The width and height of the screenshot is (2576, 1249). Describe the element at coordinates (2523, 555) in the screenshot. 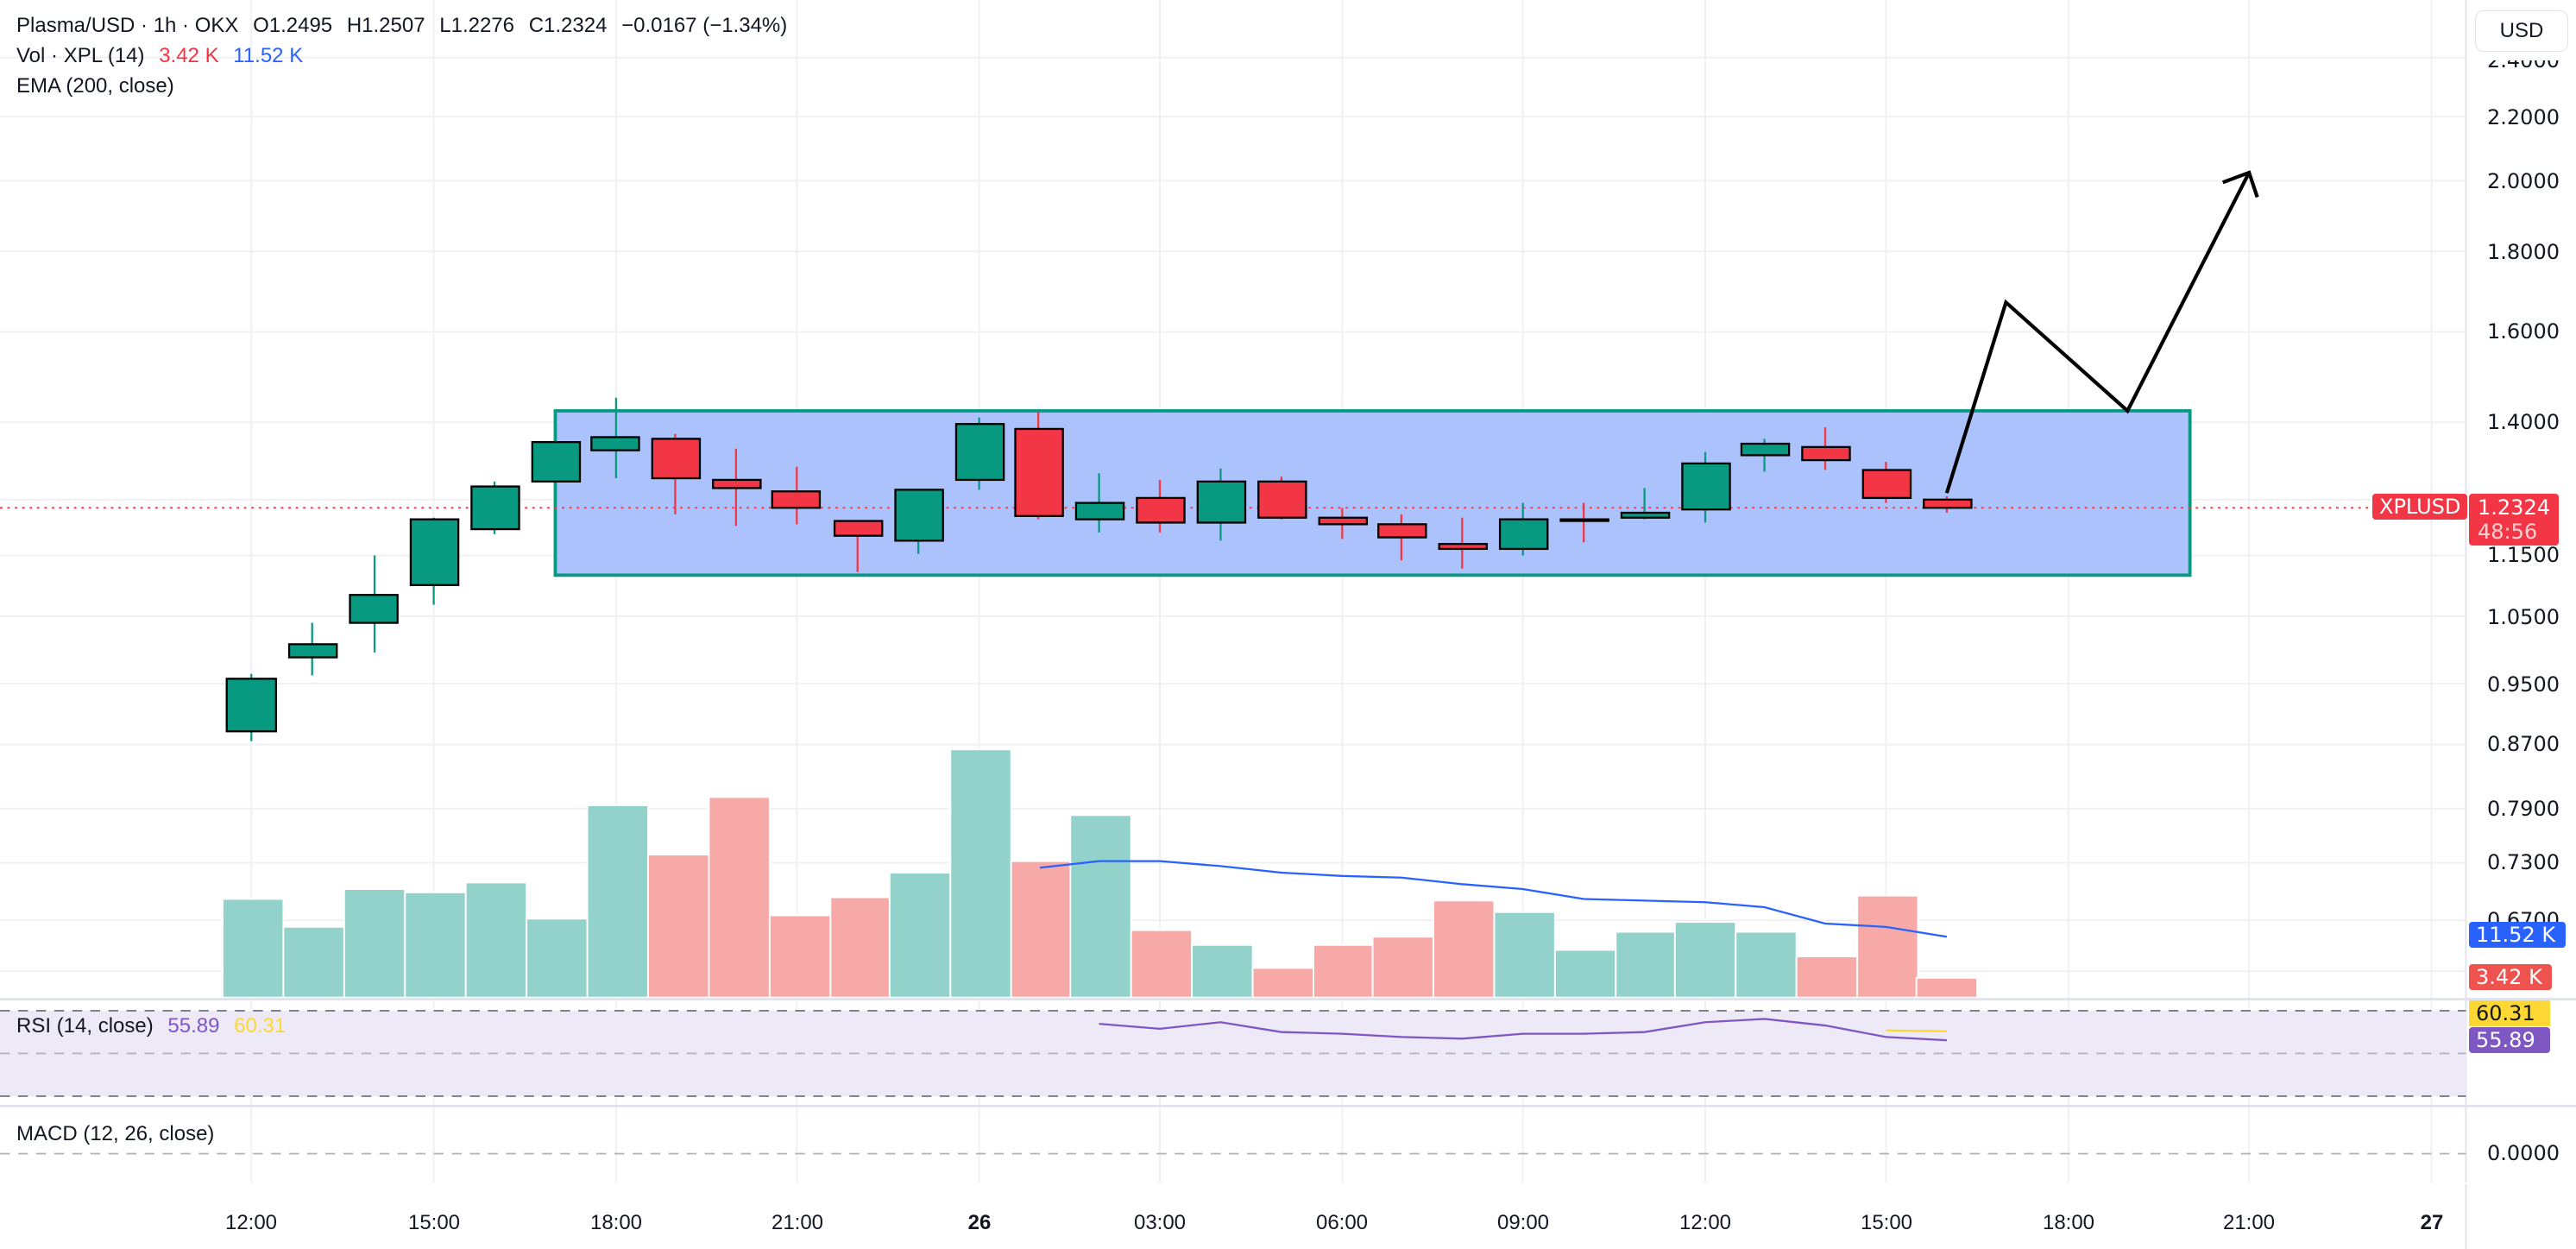

I see `axis-tick: 1.1500` at that location.